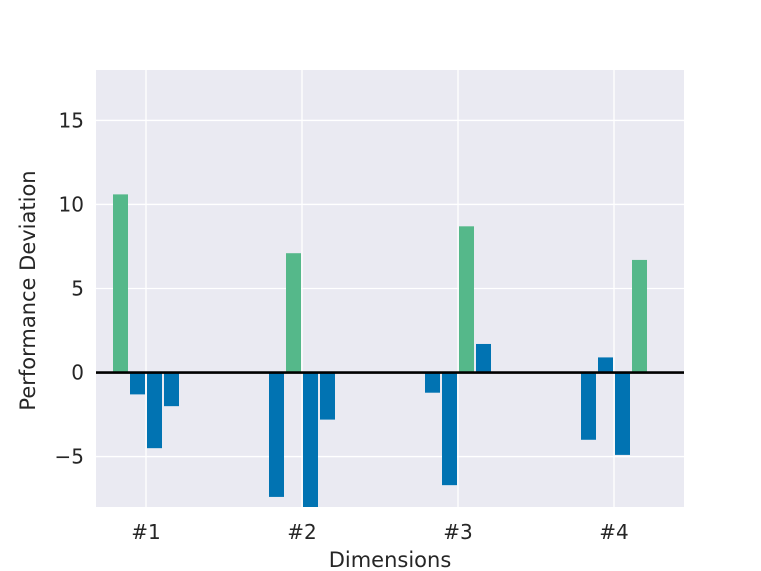 The image size is (761, 571). Describe the element at coordinates (71, 120) in the screenshot. I see `y-tick-label: 15` at that location.